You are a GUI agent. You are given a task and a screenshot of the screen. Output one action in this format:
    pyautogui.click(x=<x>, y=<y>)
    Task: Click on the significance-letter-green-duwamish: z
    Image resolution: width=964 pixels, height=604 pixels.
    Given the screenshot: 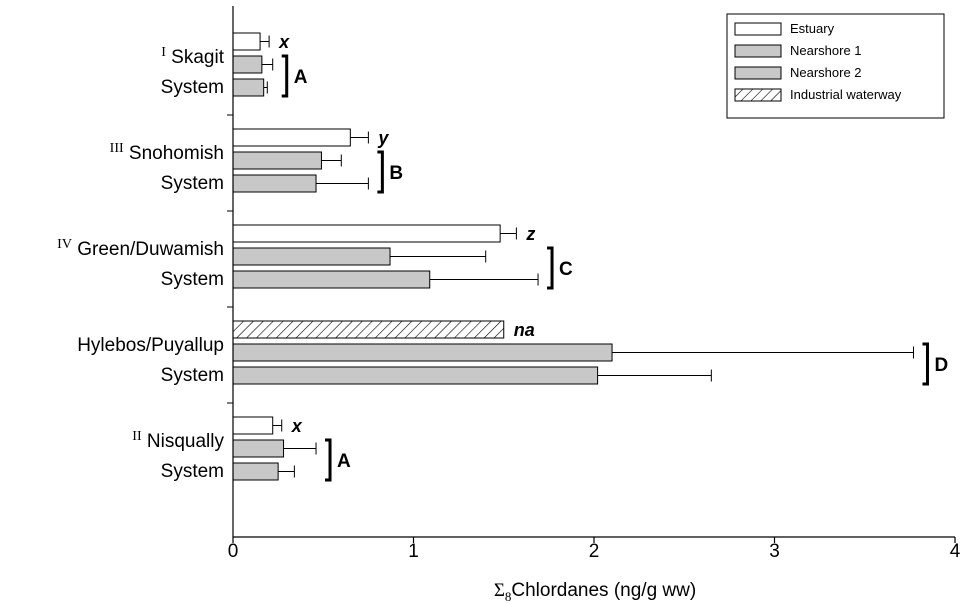 What is the action you would take?
    pyautogui.click(x=530, y=234)
    